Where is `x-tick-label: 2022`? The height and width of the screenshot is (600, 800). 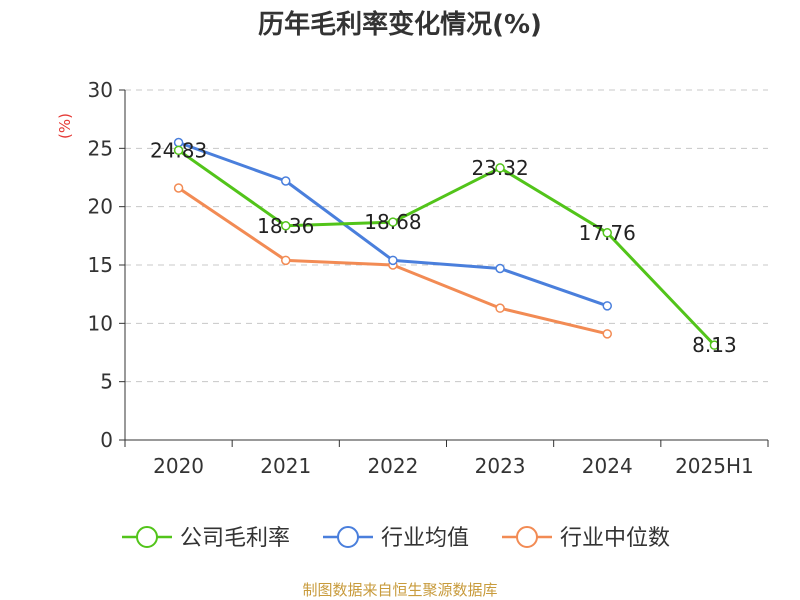 x-tick-label: 2022 is located at coordinates (392, 466).